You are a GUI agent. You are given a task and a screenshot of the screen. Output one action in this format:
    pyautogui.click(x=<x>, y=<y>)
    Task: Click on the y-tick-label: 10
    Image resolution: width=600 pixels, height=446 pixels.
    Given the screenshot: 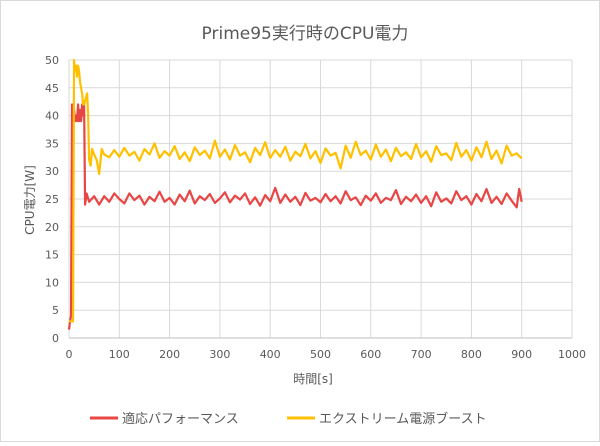 What is the action you would take?
    pyautogui.click(x=52, y=282)
    